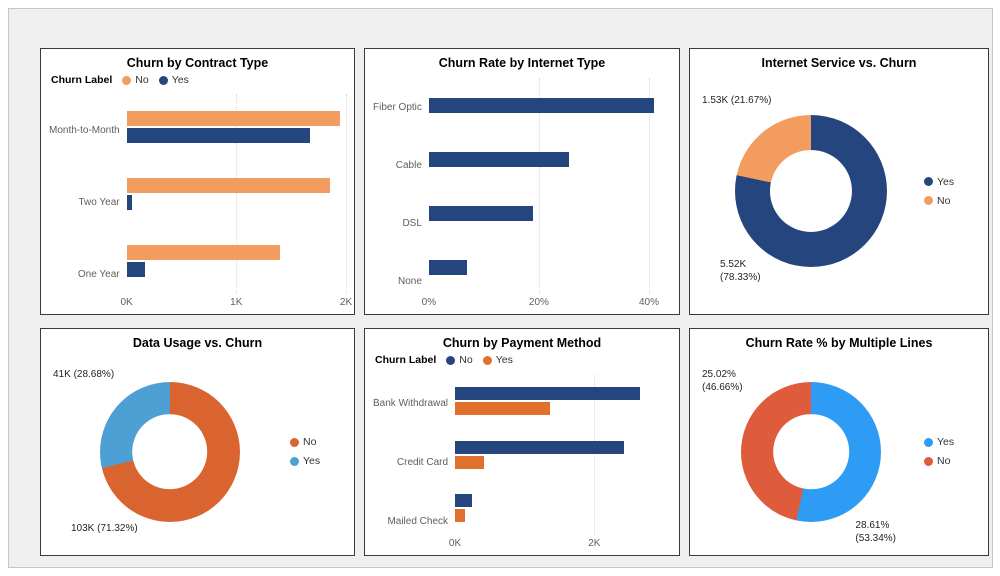 The image size is (1000, 576). I want to click on category-axis: Month-to-Month Two Year One Year, so click(88, 202).